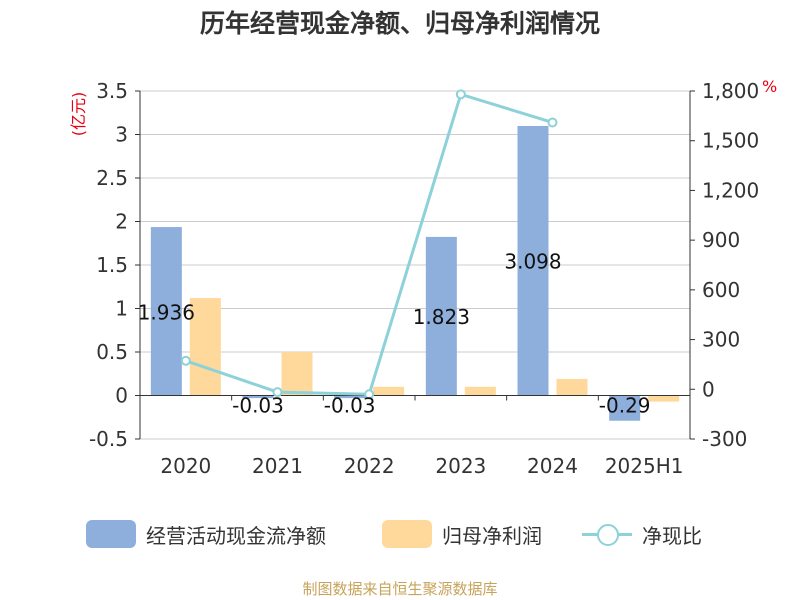  Describe the element at coordinates (730, 91) in the screenshot. I see `right-axis-tick-label: 1,800` at that location.